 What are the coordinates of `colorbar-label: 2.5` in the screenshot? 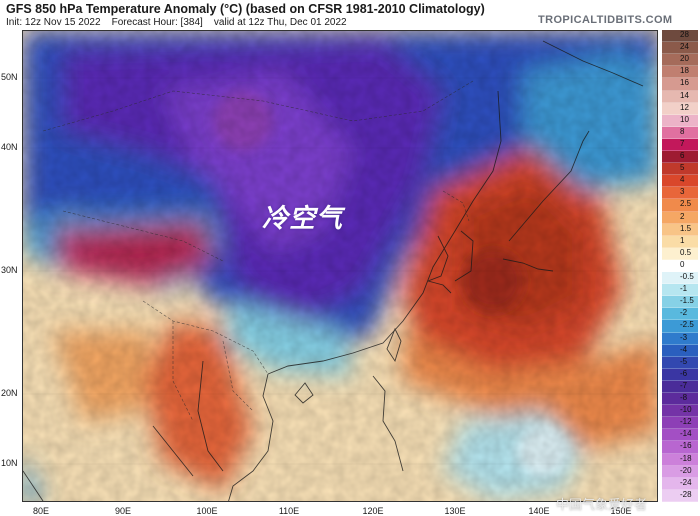 It's located at (686, 204).